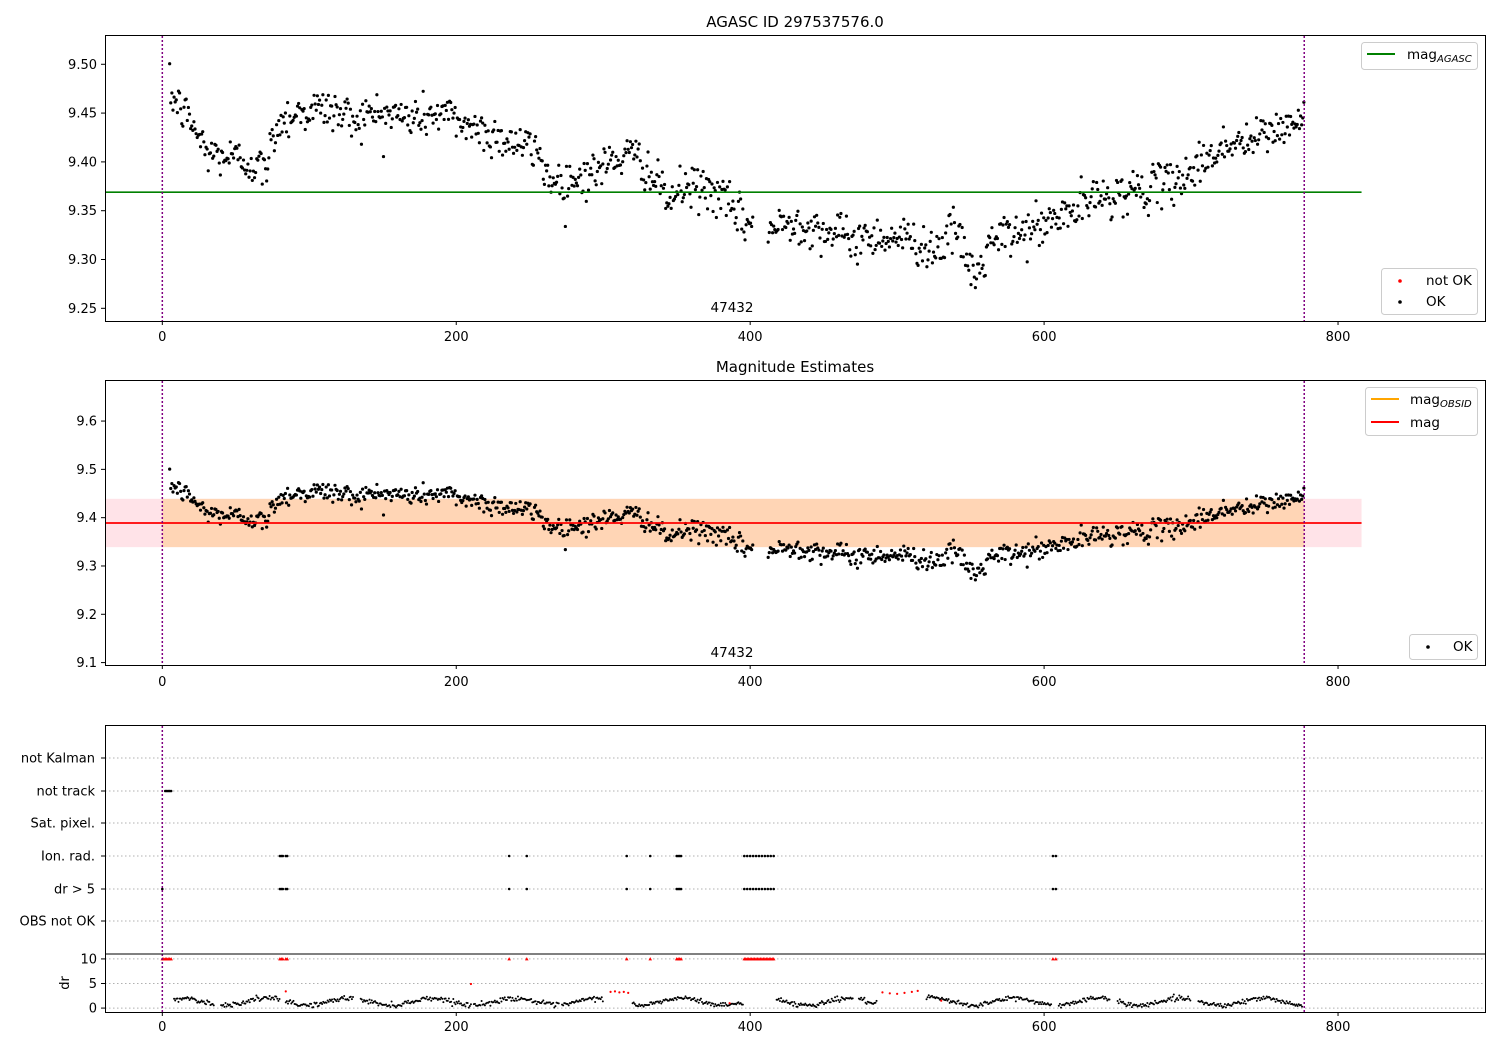 This screenshot has height=1050, width=1500. What do you see at coordinates (93, 1009) in the screenshot?
I see `dr-y-tick-label: 0` at bounding box center [93, 1009].